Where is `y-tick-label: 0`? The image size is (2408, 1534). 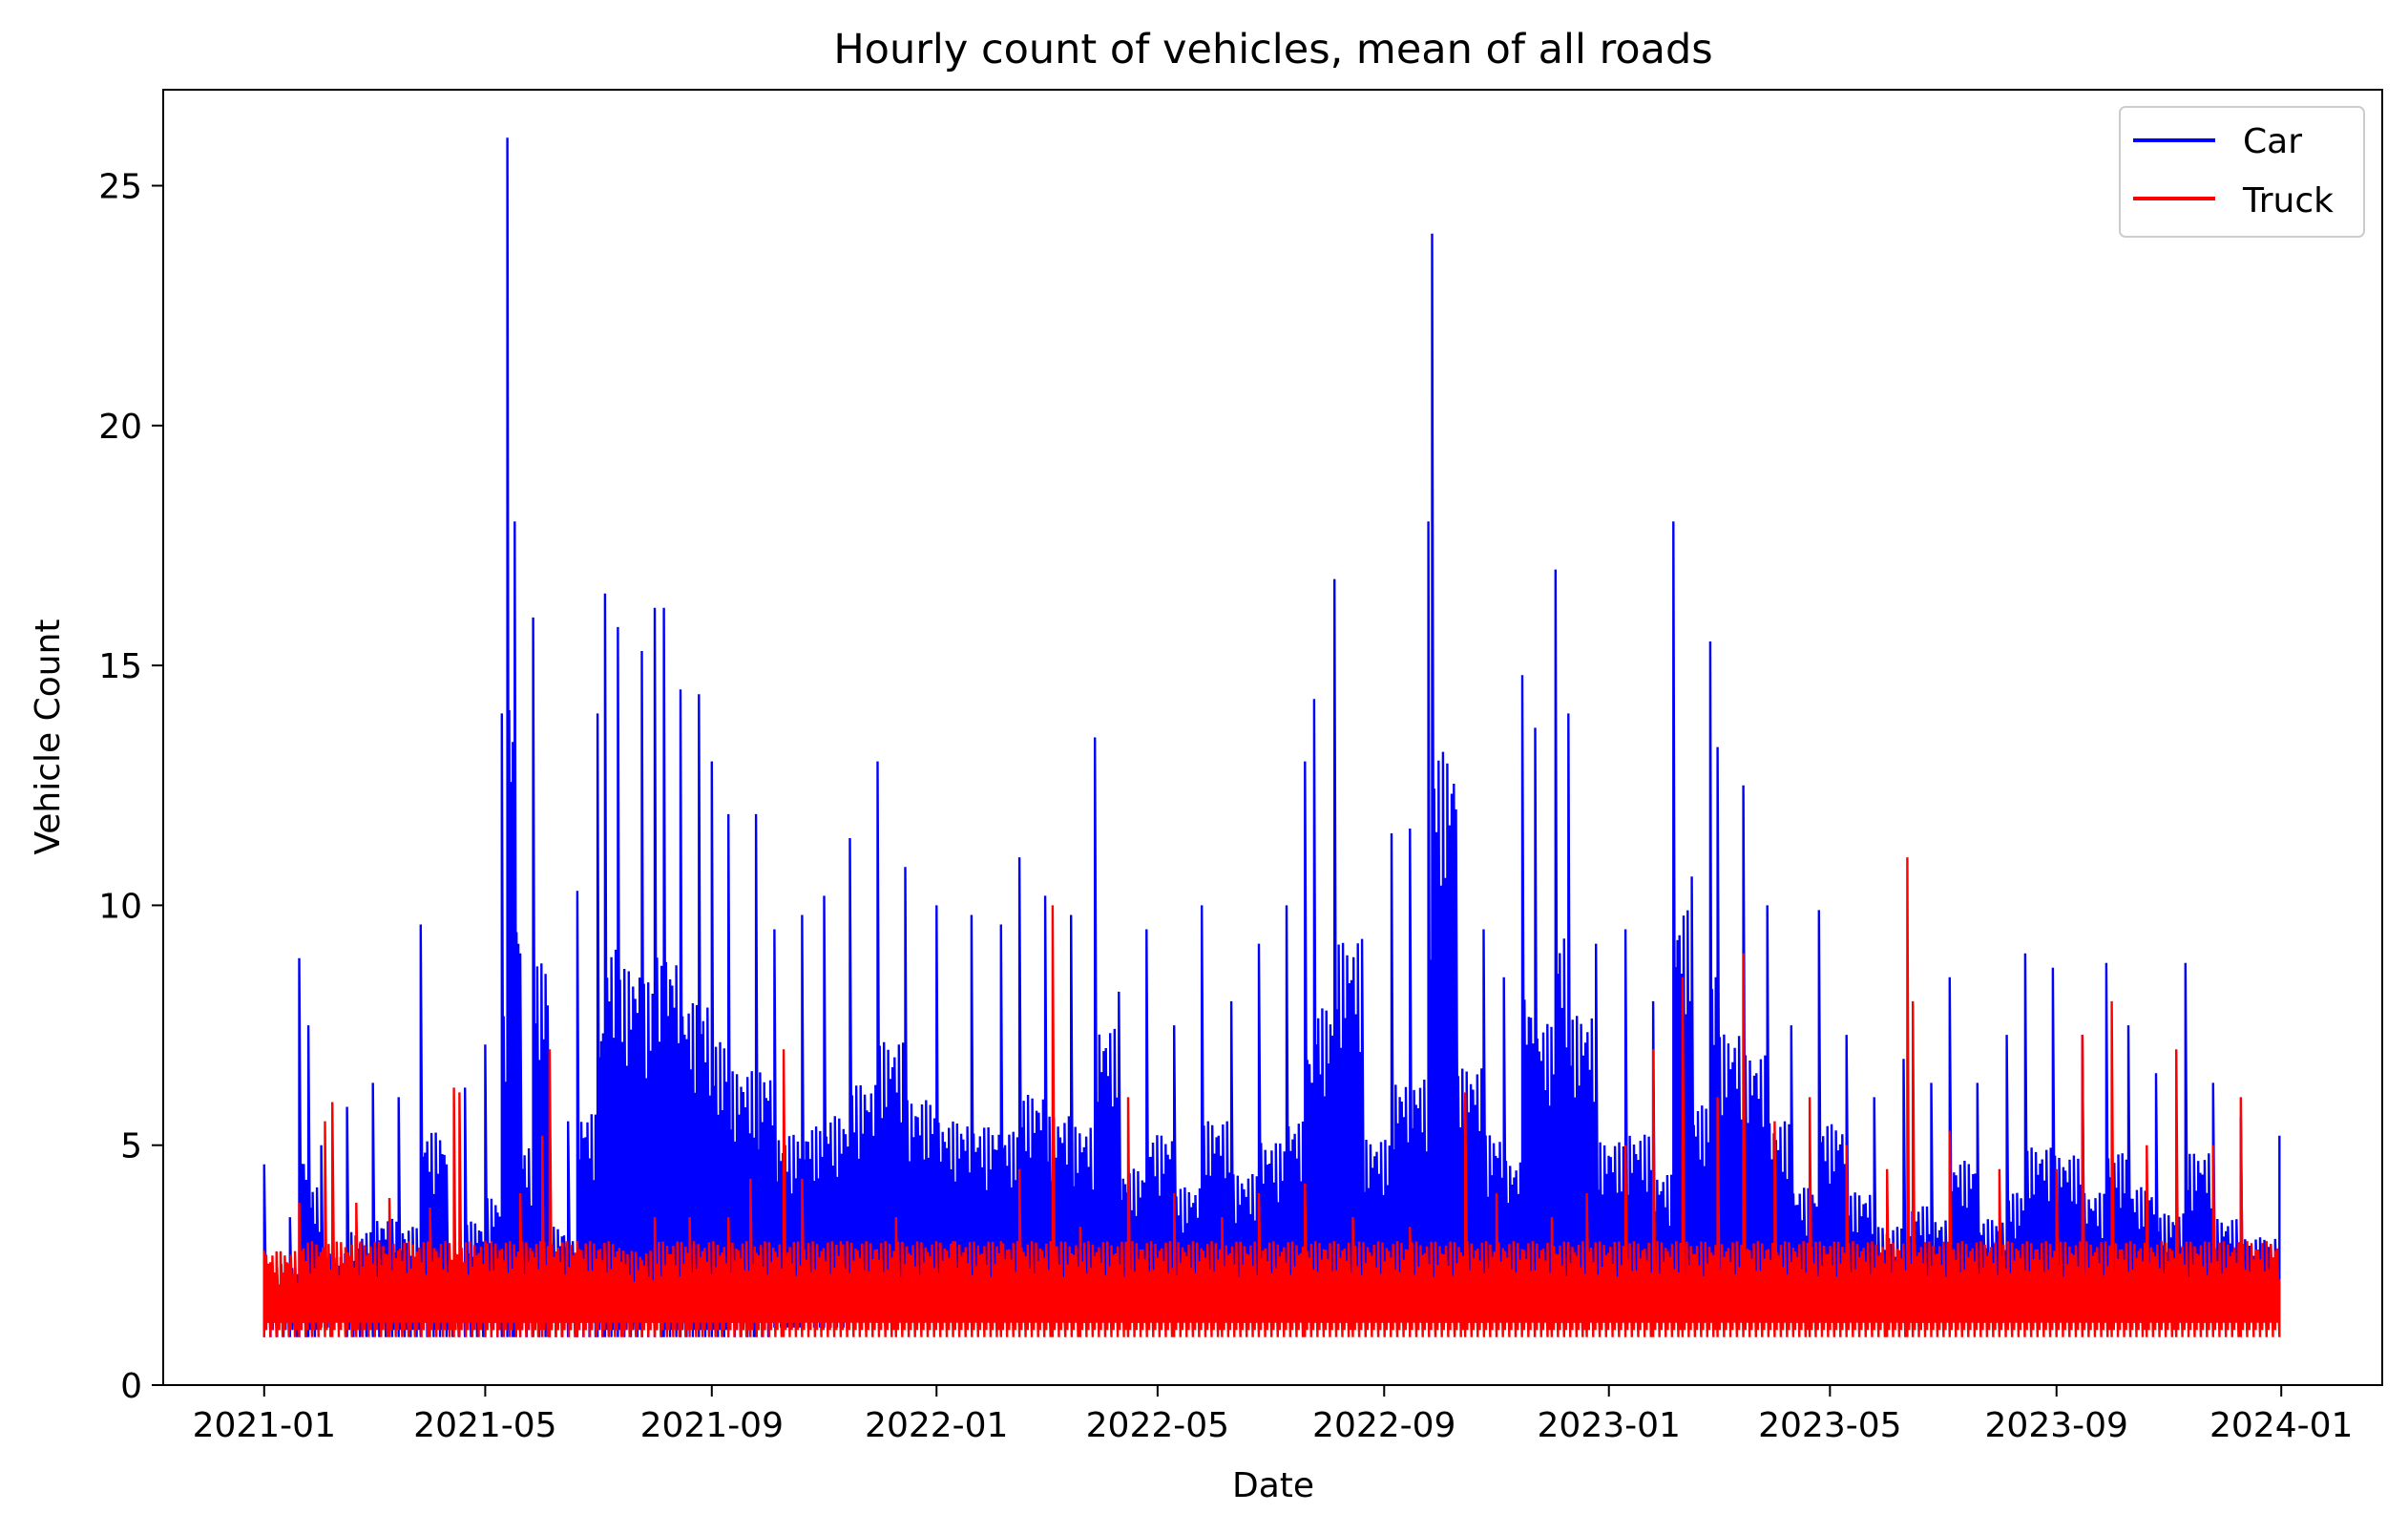
y-tick-label: 0 is located at coordinates (131, 1386).